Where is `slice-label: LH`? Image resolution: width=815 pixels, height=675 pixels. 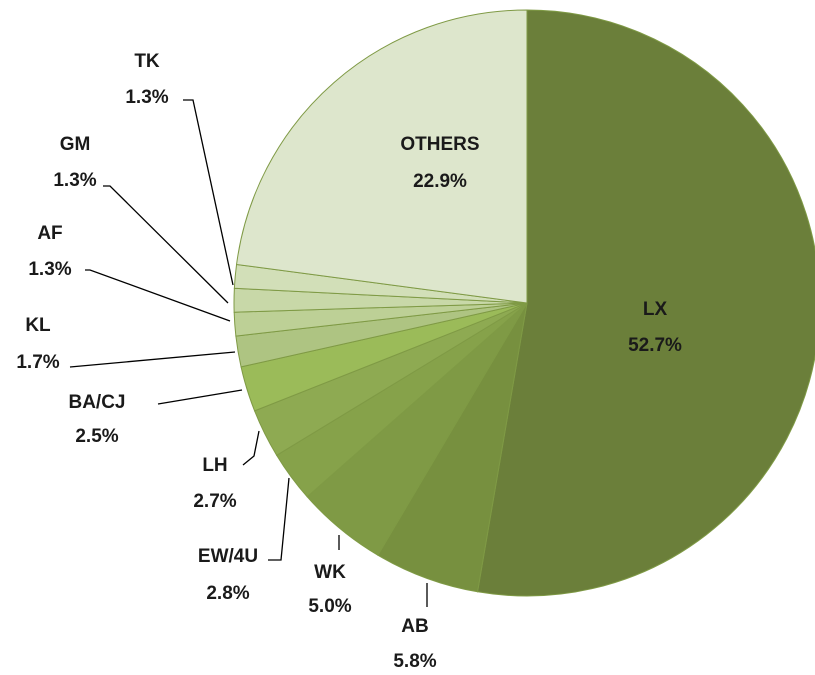
slice-label: LH is located at coordinates (214, 465).